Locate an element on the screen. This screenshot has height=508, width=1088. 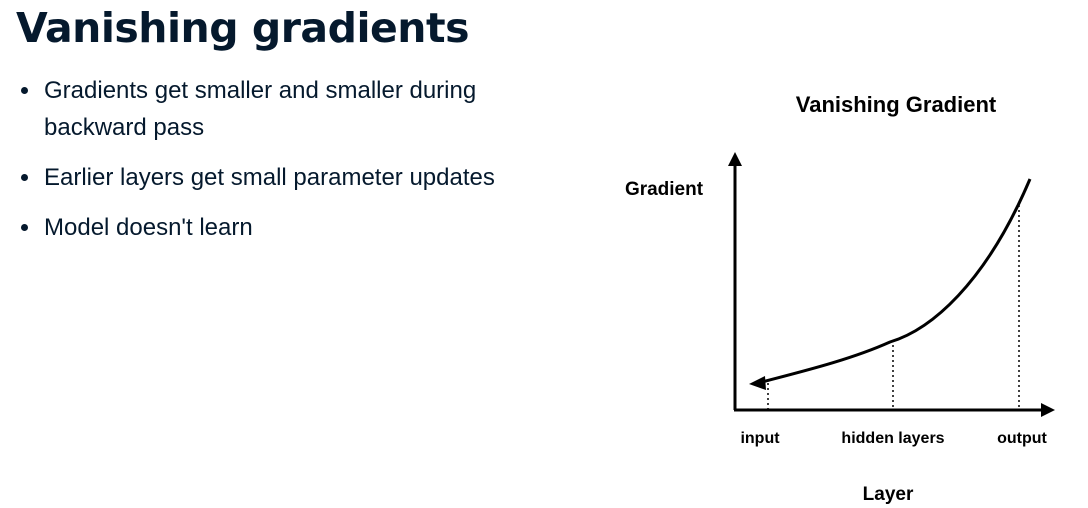
bullet-item: Model doesn't learn is located at coordinates (298, 227).